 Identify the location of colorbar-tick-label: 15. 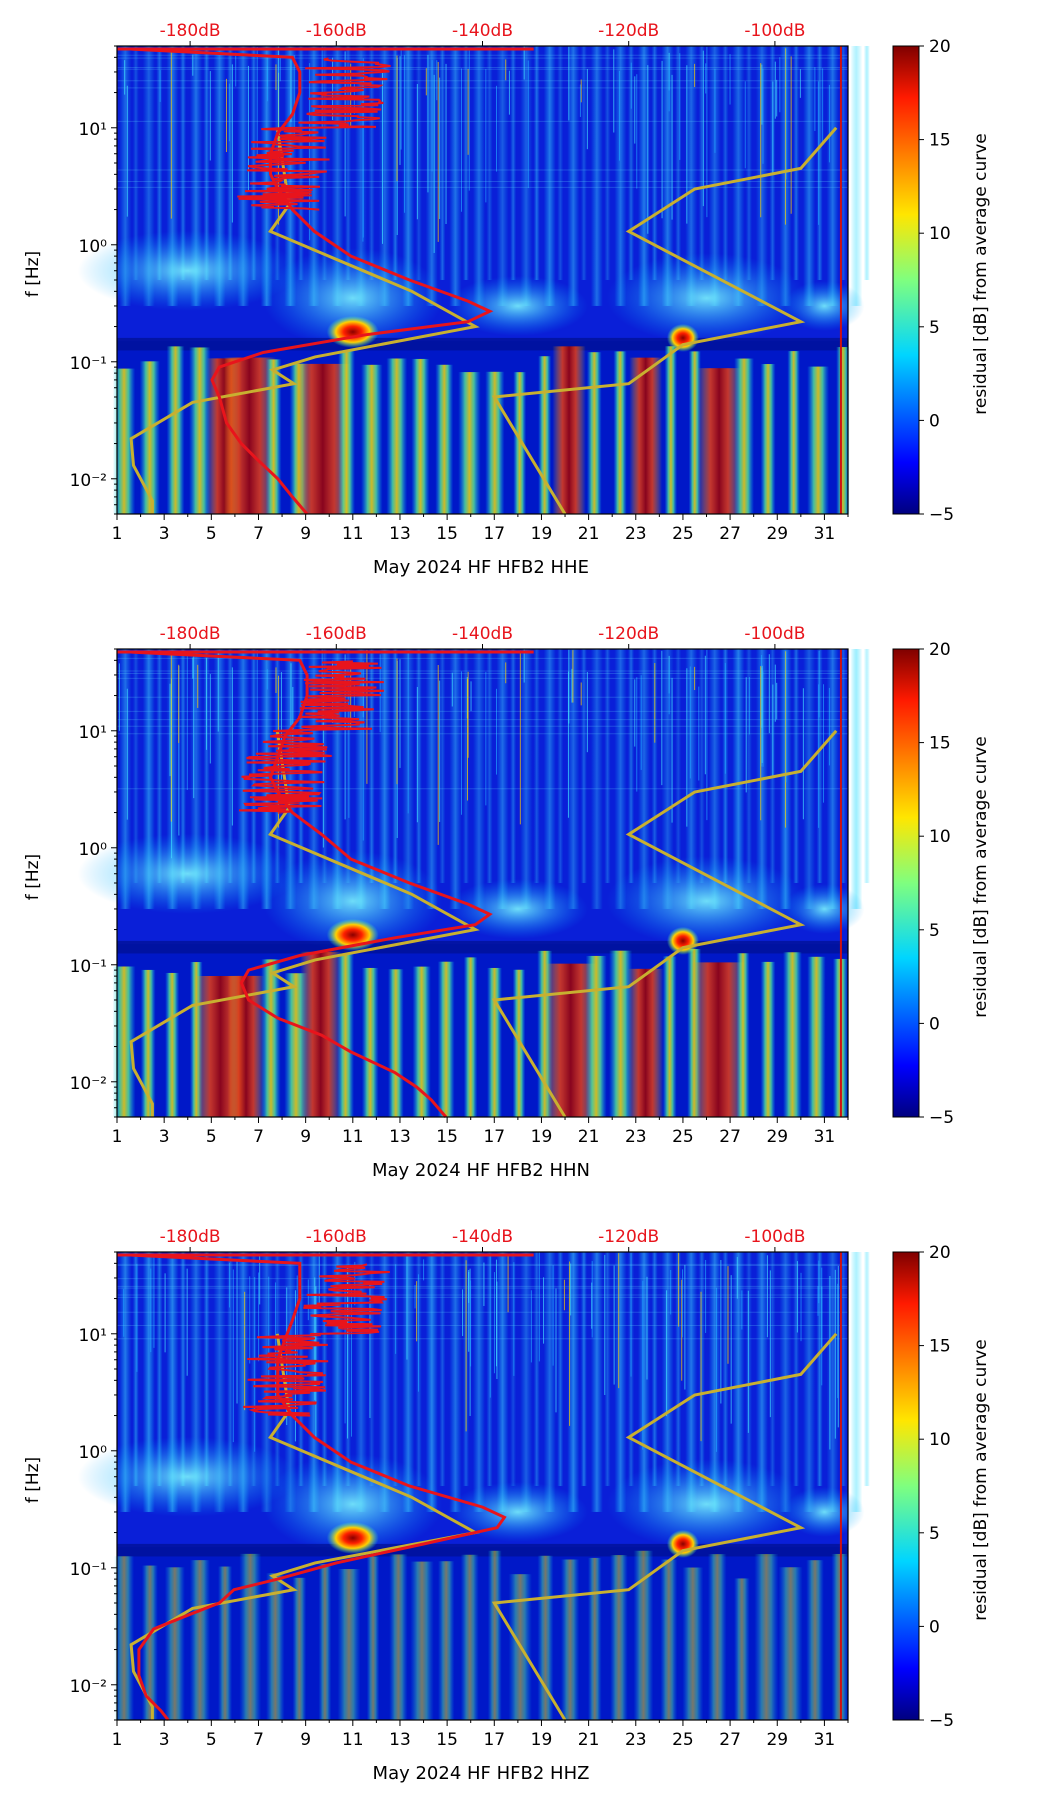
(940, 744).